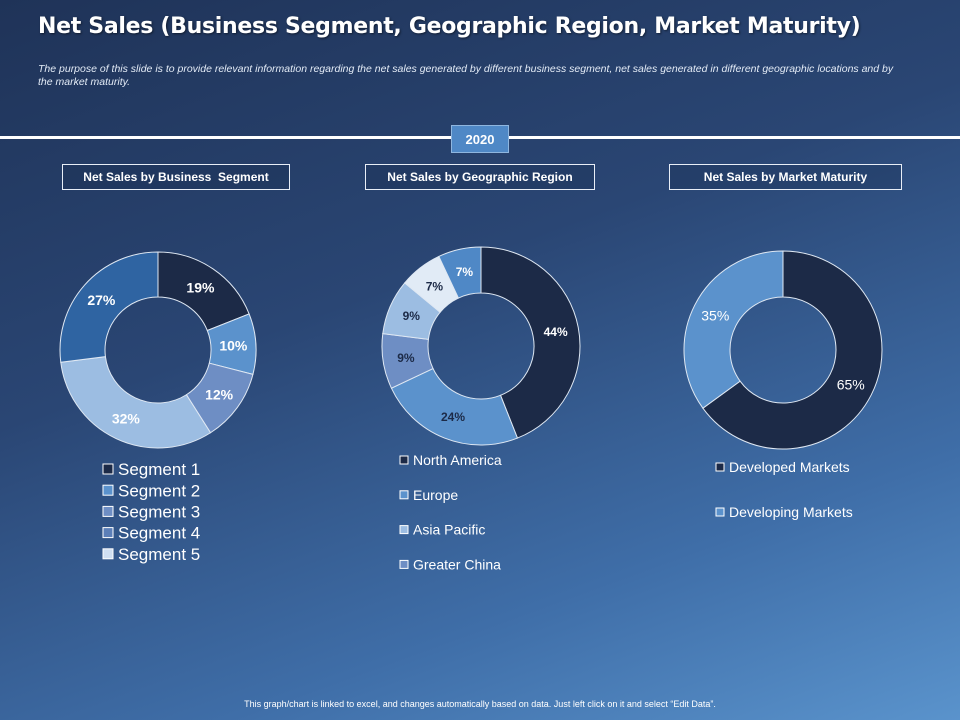  Describe the element at coordinates (789, 467) in the screenshot. I see `legend-label: Developed Markets` at that location.